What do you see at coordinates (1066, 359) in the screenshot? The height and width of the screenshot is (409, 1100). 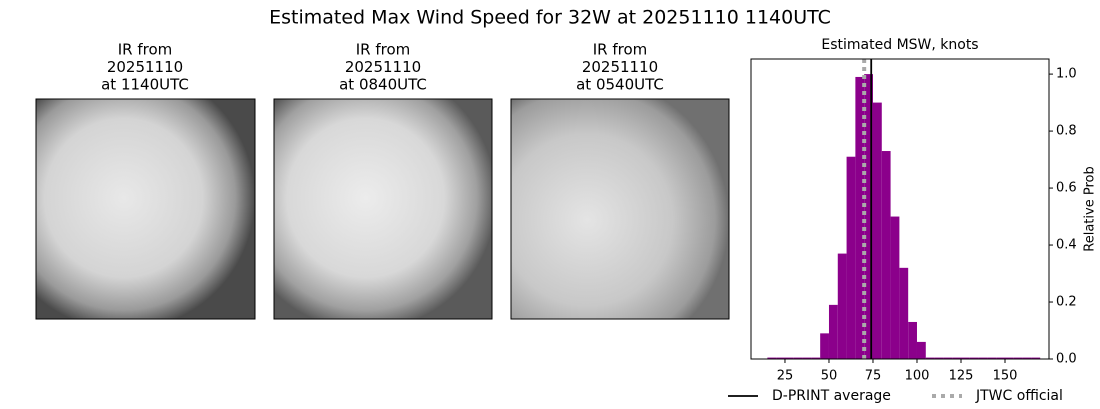 I see `y-tick-label: 0.0` at bounding box center [1066, 359].